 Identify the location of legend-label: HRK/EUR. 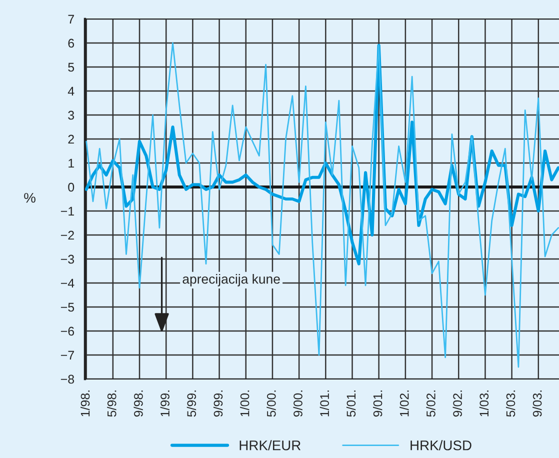
(270, 445).